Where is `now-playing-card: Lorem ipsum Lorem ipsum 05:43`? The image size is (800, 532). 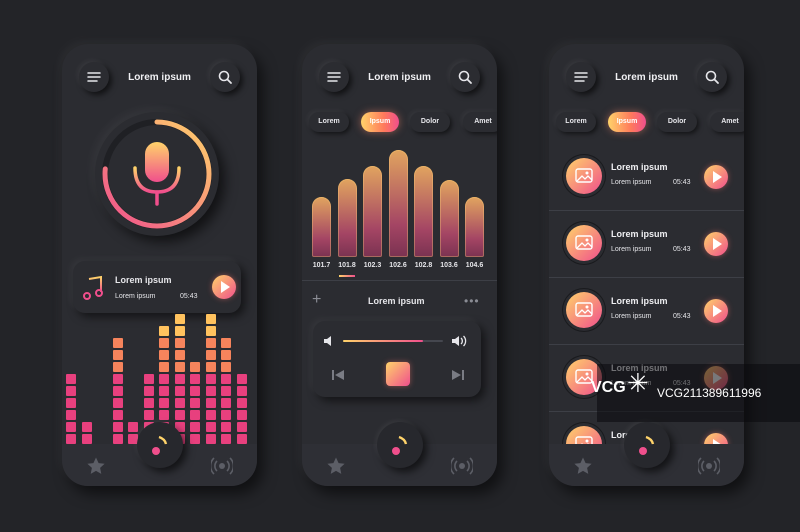 now-playing-card: Lorem ipsum Lorem ipsum 05:43 is located at coordinates (157, 287).